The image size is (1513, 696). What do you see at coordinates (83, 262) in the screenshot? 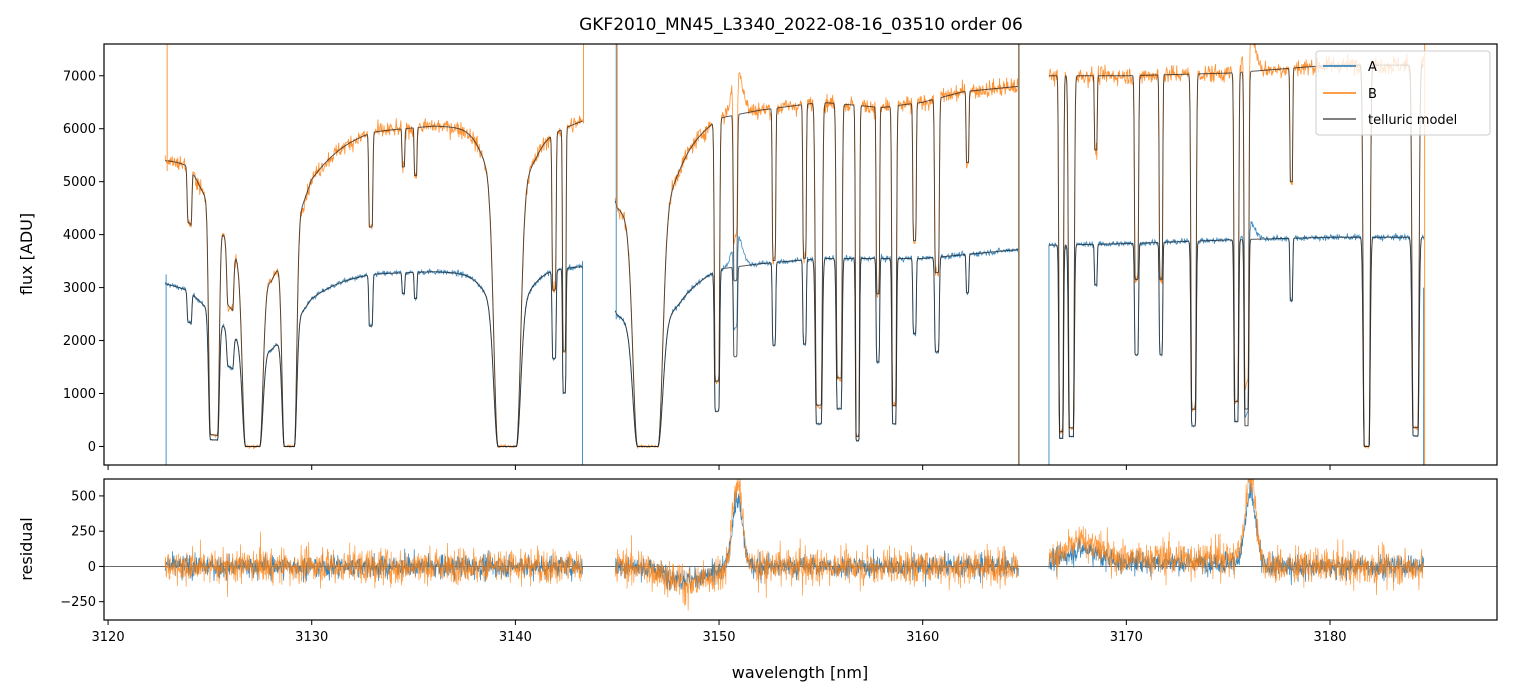
I see `spectrum-y-ticks: 0 1000 2000 3000 4000 5000 6000 7000` at bounding box center [83, 262].